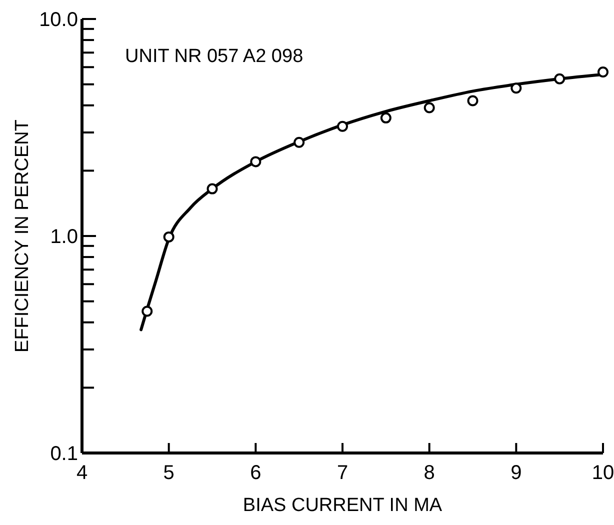 Image resolution: width=614 pixels, height=525 pixels. Describe the element at coordinates (342, 505) in the screenshot. I see `x-axis-title: BIAS CURRENT IN MA` at that location.